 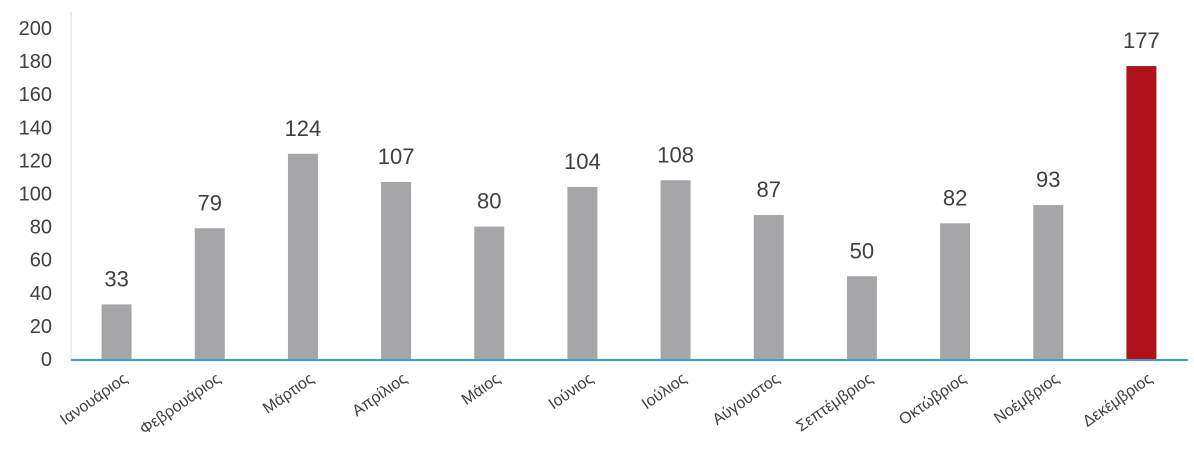 What do you see at coordinates (932, 399) in the screenshot?
I see `x-tick-label: Οκτώβριος` at bounding box center [932, 399].